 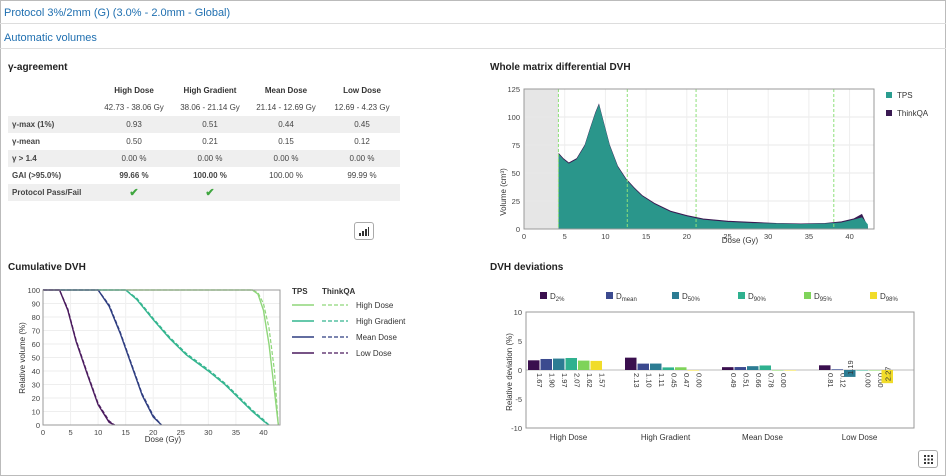 What do you see at coordinates (300, 291) in the screenshot?
I see `legend-header-tps: TPS` at bounding box center [300, 291].